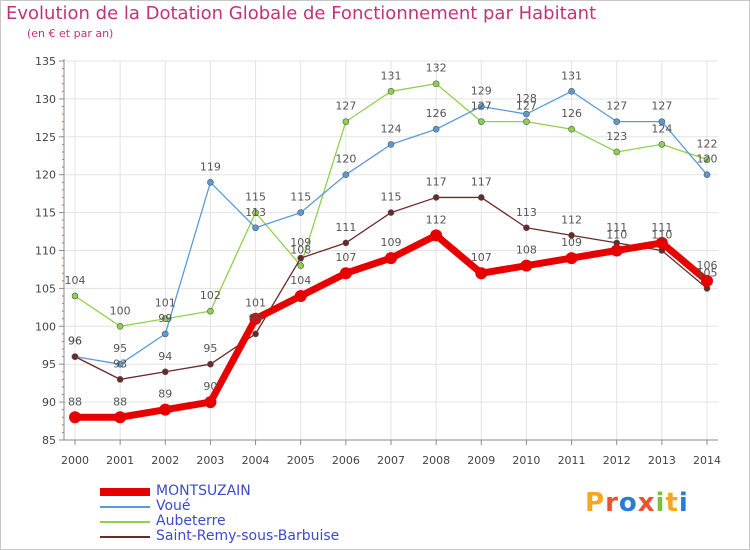  What do you see at coordinates (125, 507) in the screenshot?
I see `legend-swatch-voue` at bounding box center [125, 507].